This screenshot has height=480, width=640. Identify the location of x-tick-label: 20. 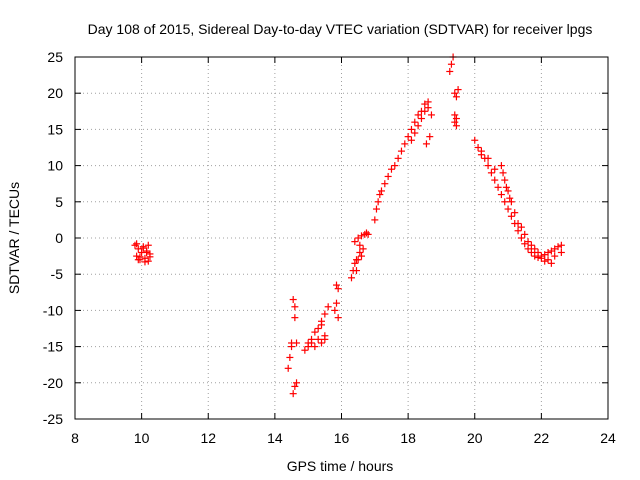
(475, 438).